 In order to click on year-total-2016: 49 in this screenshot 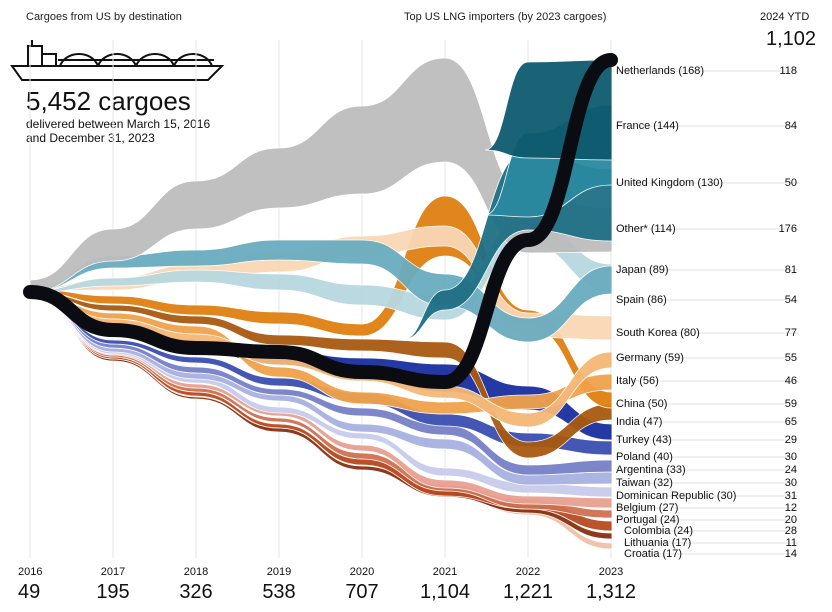, I will do `click(29, 592)`.